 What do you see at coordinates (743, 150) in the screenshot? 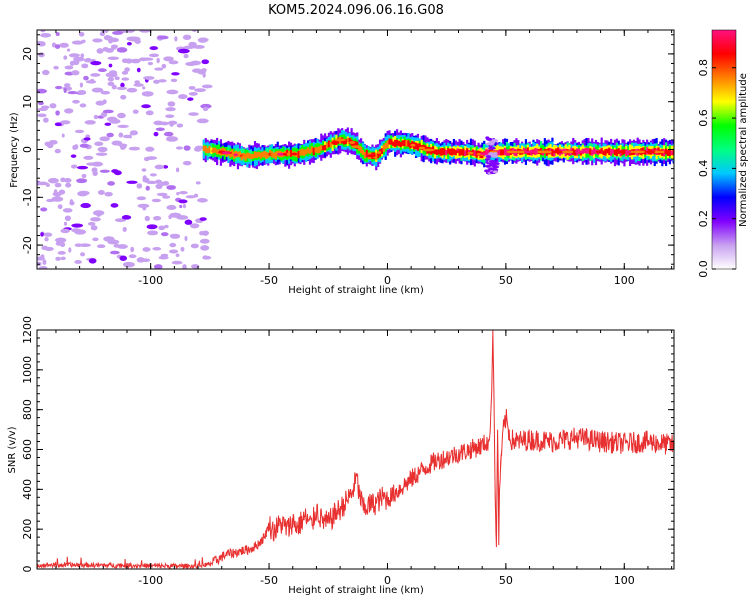
I see `colorbar-label: Normalized spectral amplitude` at bounding box center [743, 150].